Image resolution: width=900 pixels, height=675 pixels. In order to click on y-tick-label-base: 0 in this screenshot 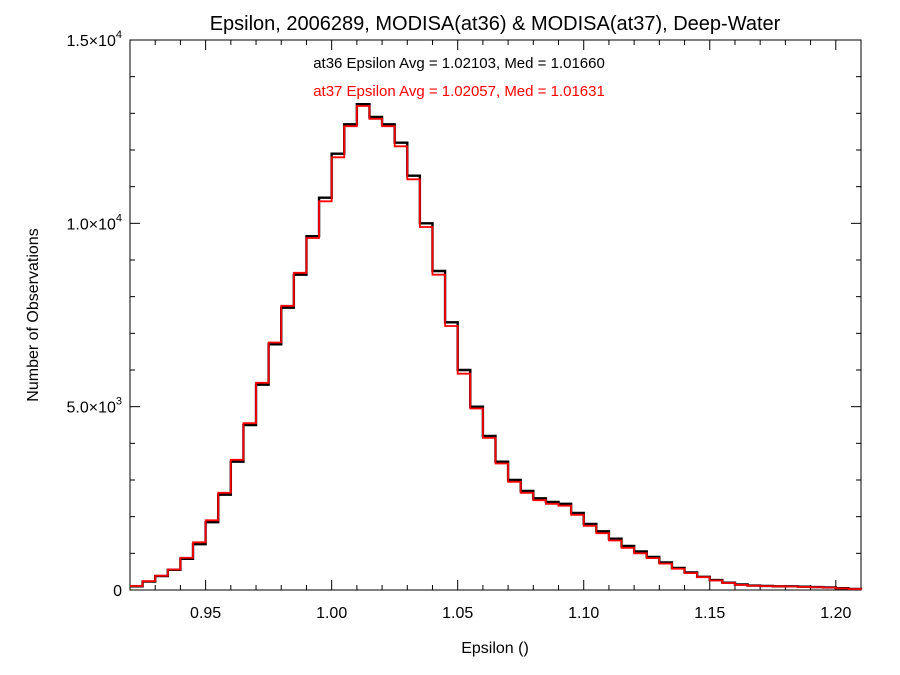, I will do `click(117, 591)`.